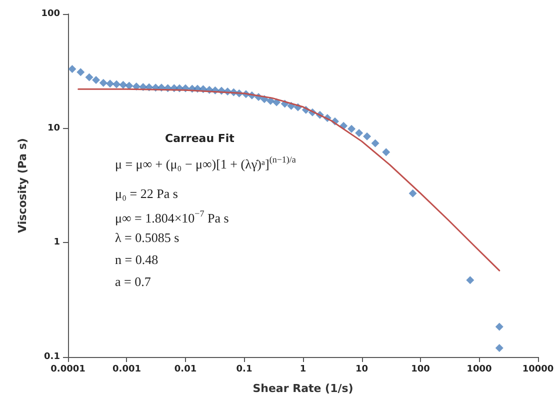  Describe the element at coordinates (199, 138) in the screenshot. I see `annotation: Carreau Fit` at that location.